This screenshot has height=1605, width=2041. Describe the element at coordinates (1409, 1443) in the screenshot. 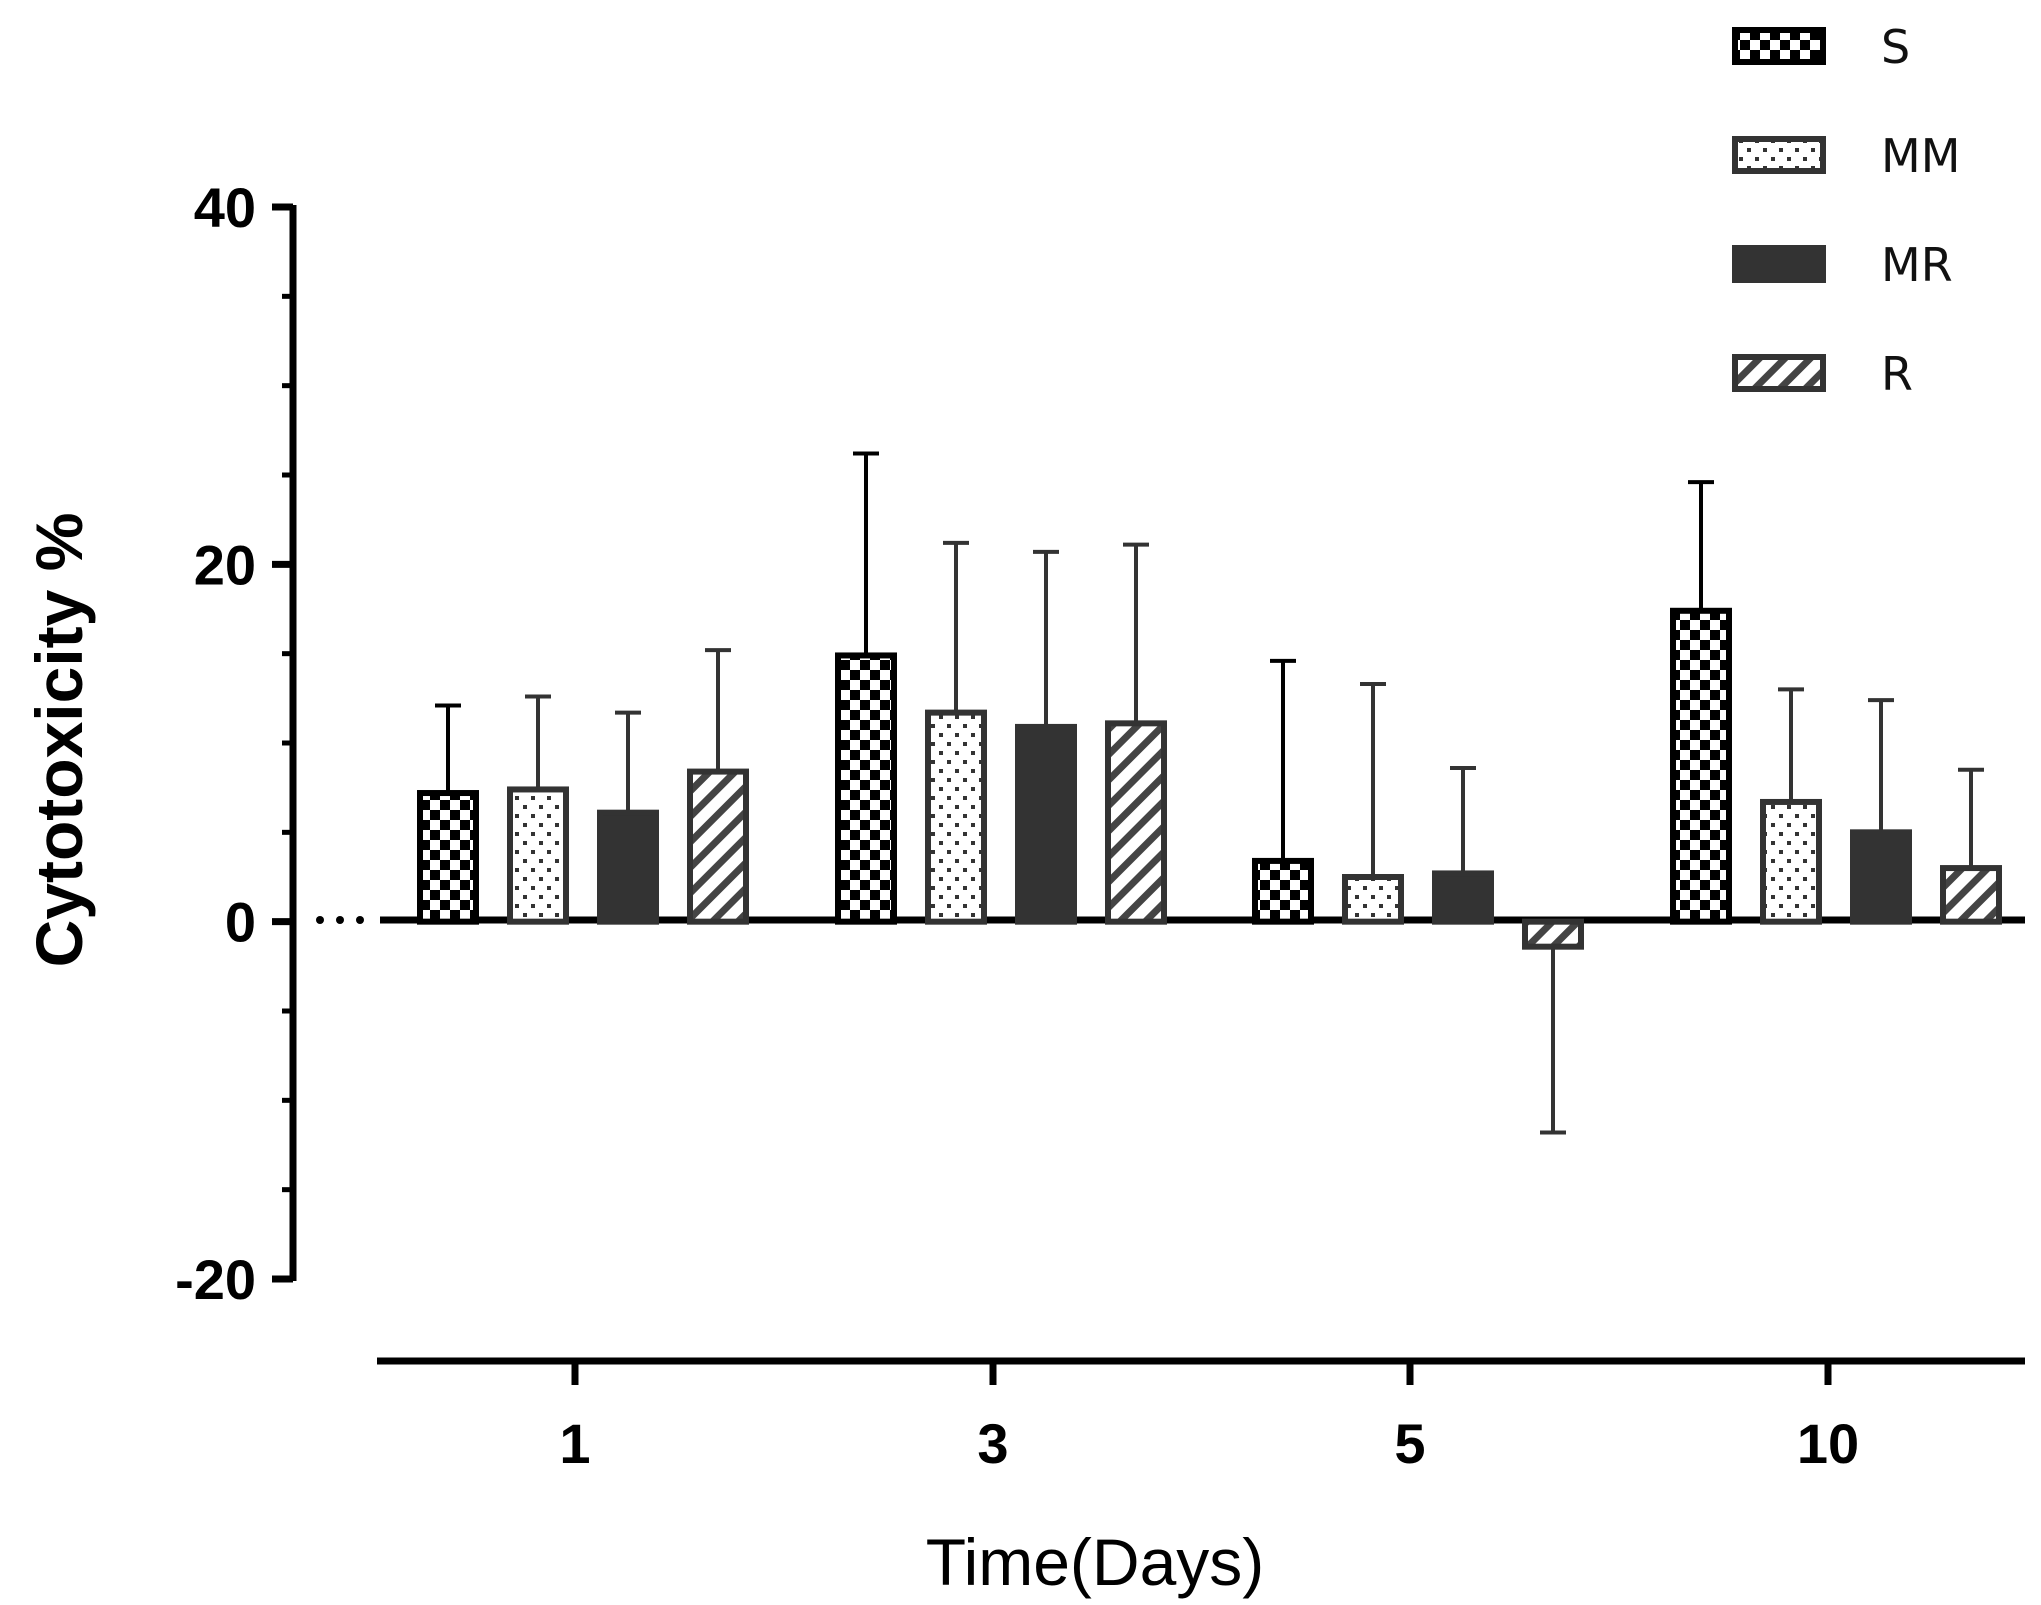

I see `x-tick-label: 5` at that location.